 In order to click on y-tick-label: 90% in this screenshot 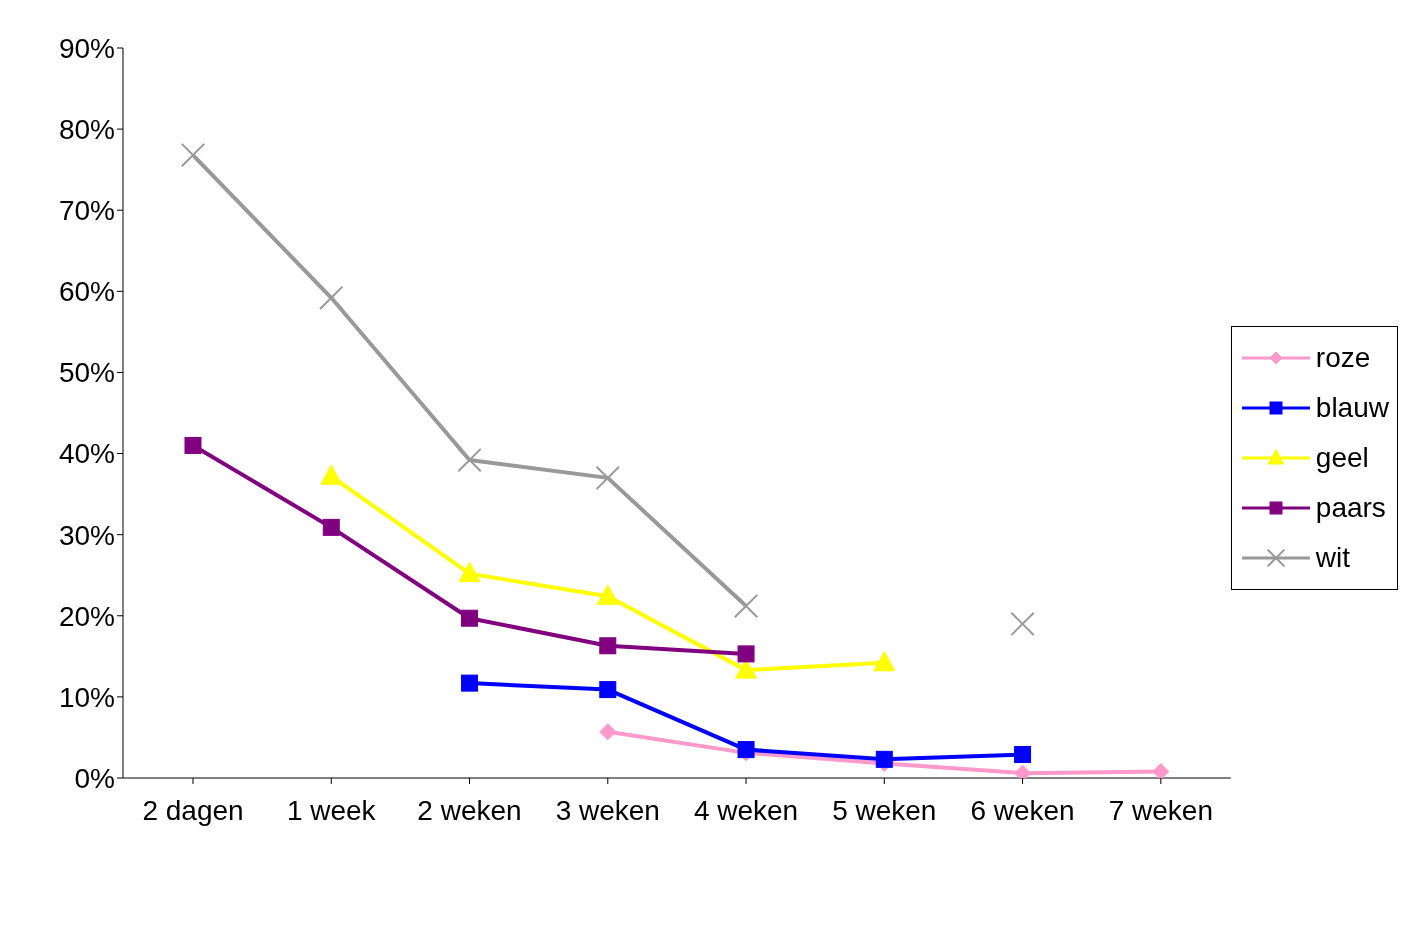, I will do `click(86, 48)`.